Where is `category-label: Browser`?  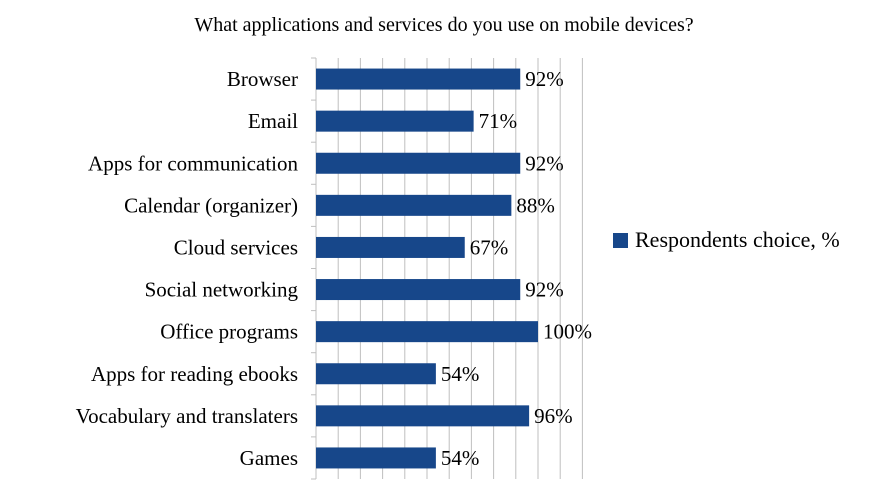 category-label: Browser is located at coordinates (262, 79).